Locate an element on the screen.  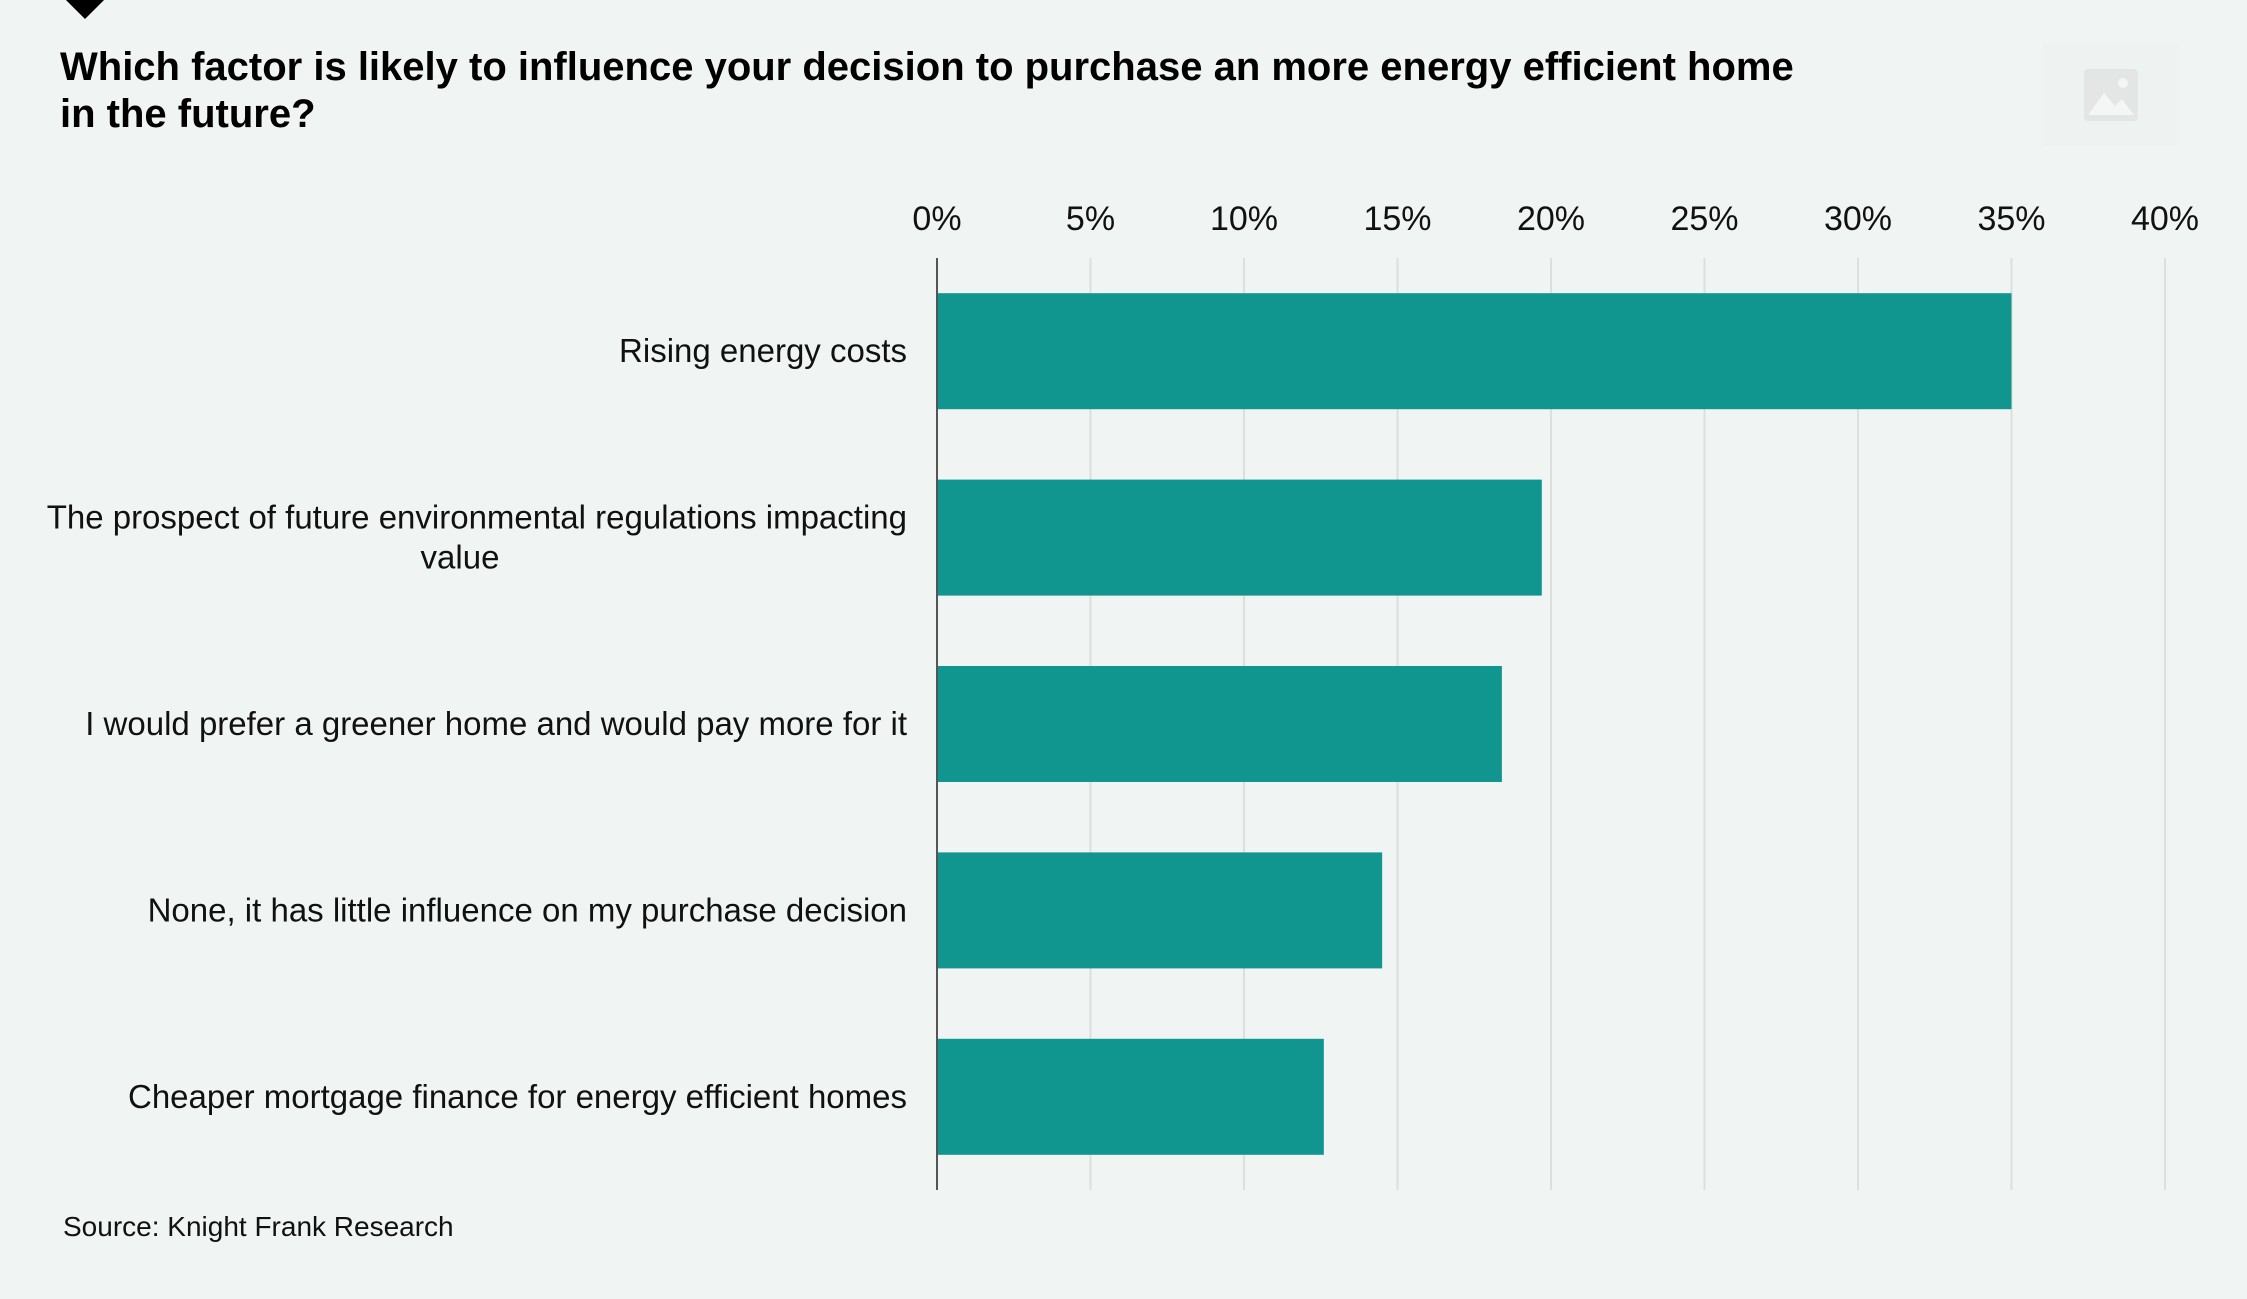
x-tick-label: 25% is located at coordinates (1704, 219).